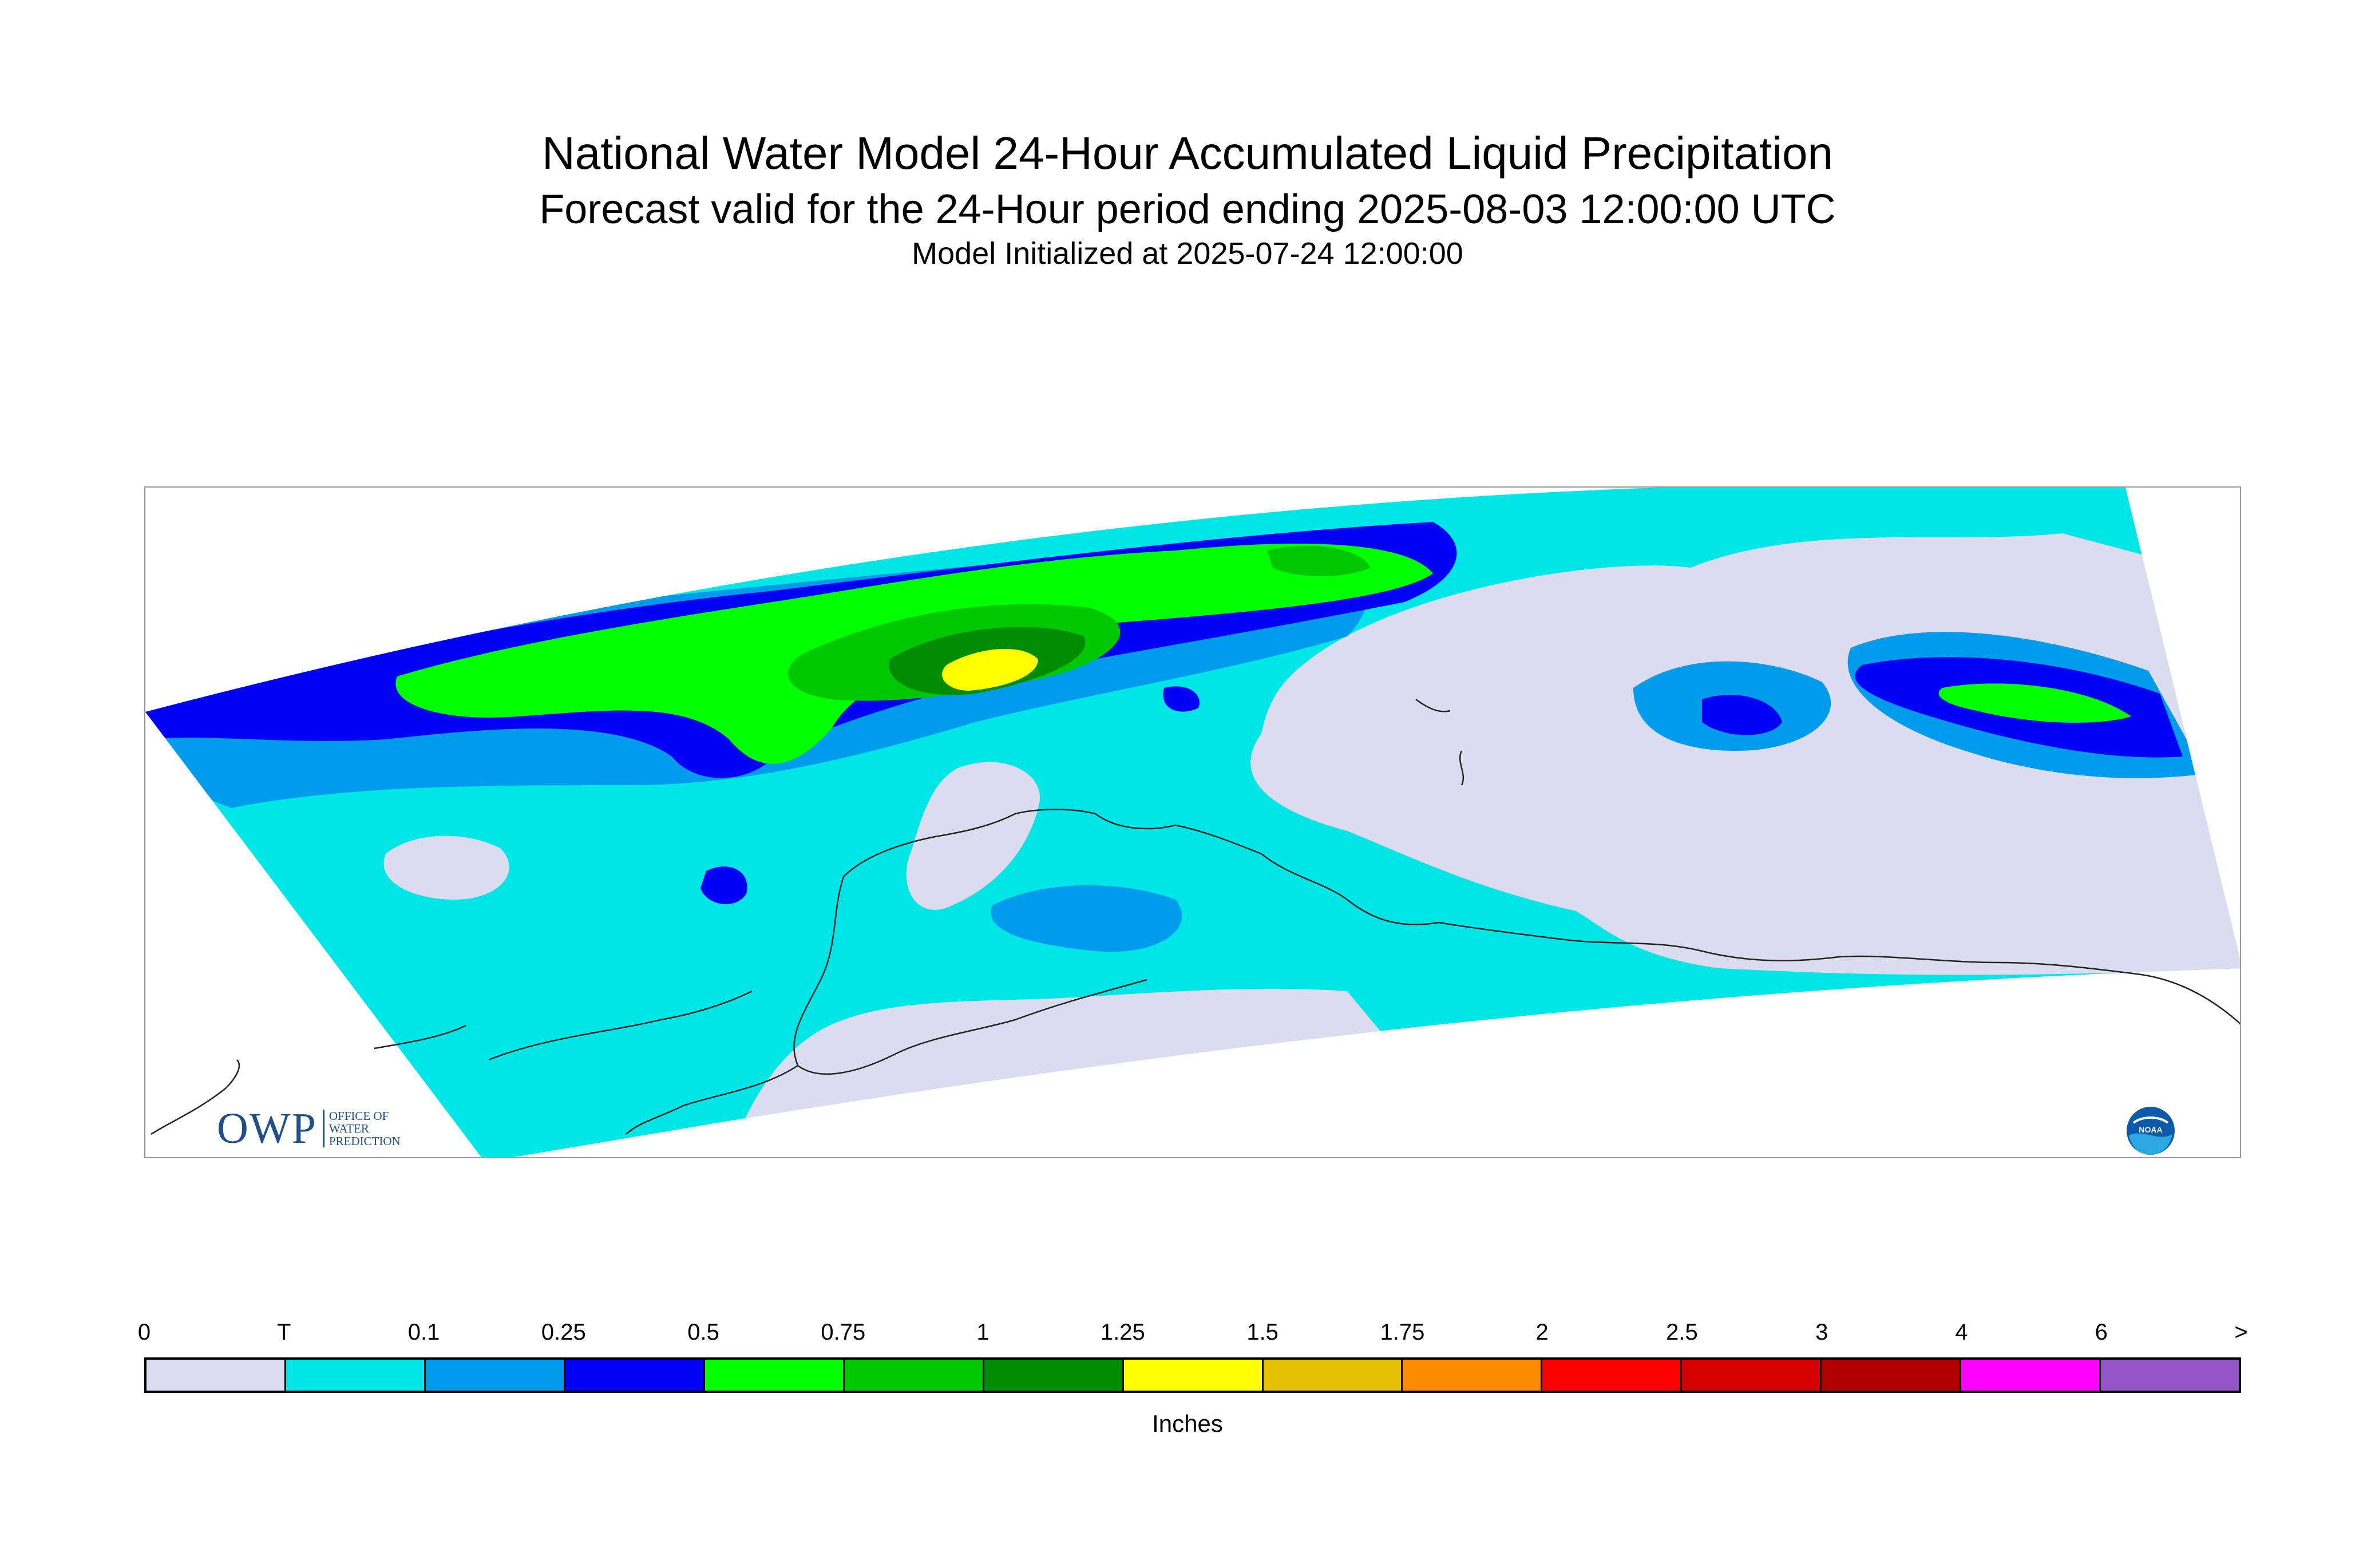  I want to click on legend-unit-label: Inches, so click(1187, 1423).